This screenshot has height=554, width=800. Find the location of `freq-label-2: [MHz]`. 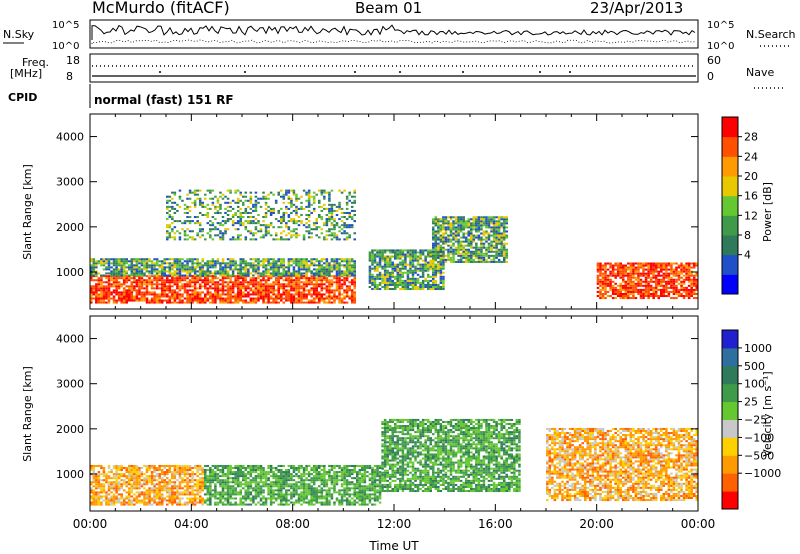

freq-label-2: [MHz] is located at coordinates (26, 73).